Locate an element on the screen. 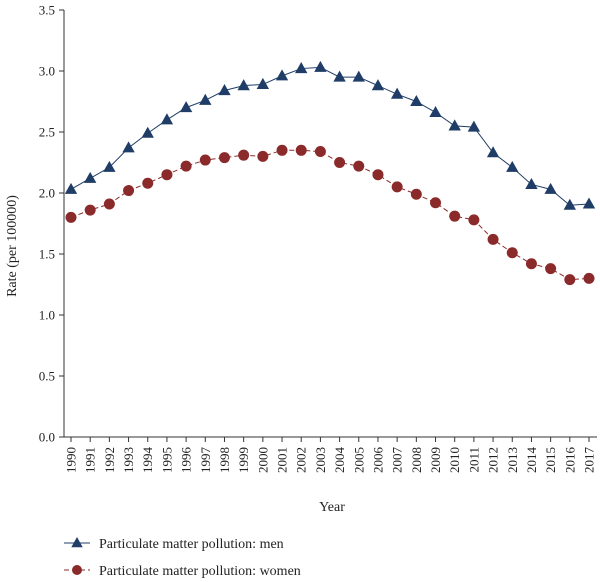 This screenshot has height=582, width=600. legend-label: Particulate matter pollution: men is located at coordinates (191, 544).